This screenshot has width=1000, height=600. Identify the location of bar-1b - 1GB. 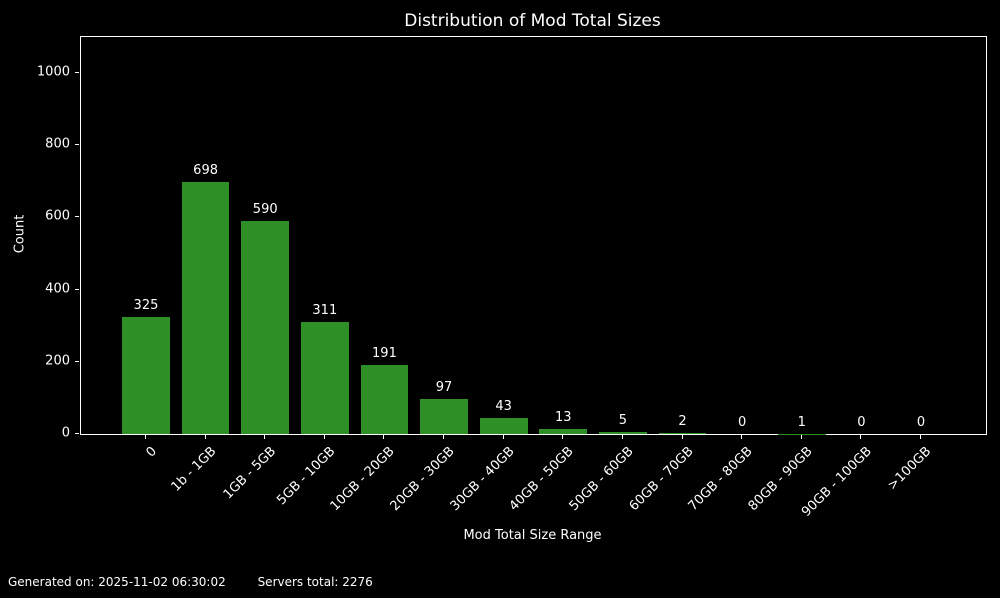
(205, 308).